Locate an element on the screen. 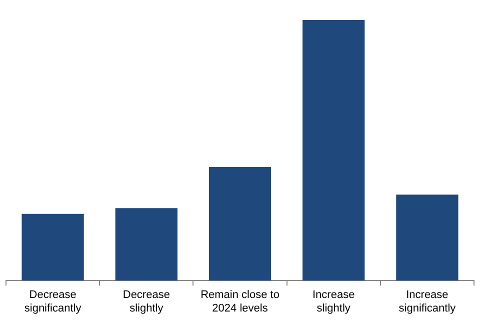  x-tick-label: Remain close to 2024 levels is located at coordinates (240, 301).